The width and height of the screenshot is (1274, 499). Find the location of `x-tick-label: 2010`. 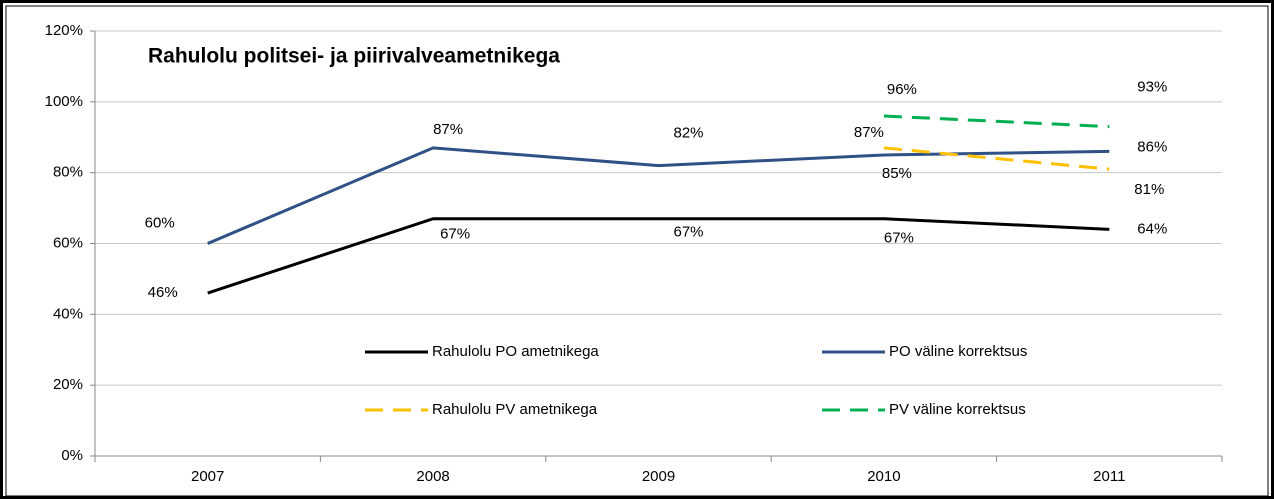

x-tick-label: 2010 is located at coordinates (883, 476).